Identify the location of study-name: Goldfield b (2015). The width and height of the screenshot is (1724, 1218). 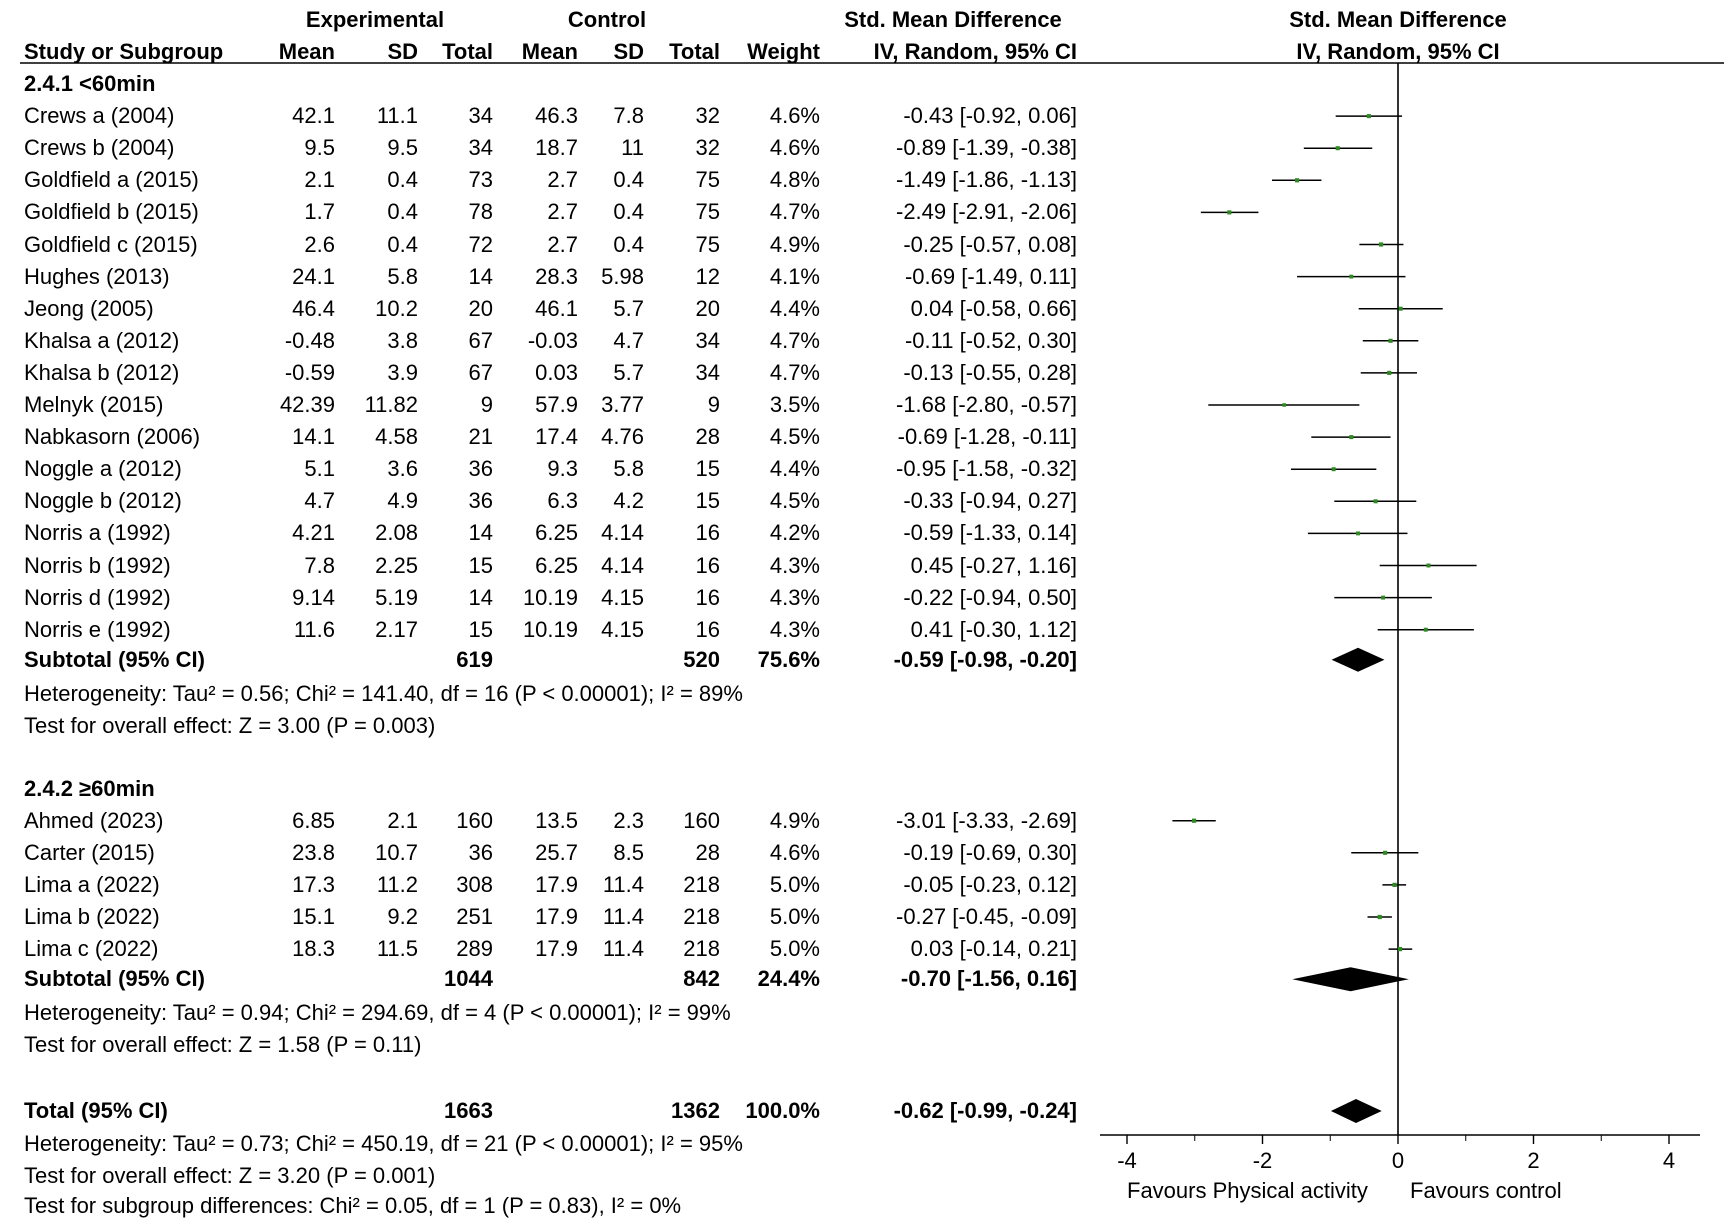
(111, 212).